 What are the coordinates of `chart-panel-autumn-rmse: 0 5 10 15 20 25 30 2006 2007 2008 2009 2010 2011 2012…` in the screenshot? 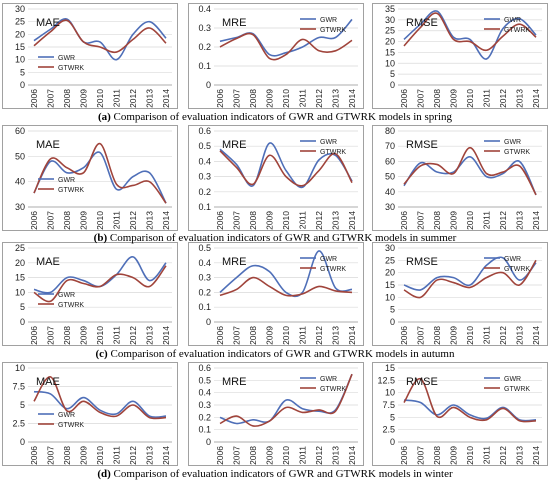 It's located at (460, 294).